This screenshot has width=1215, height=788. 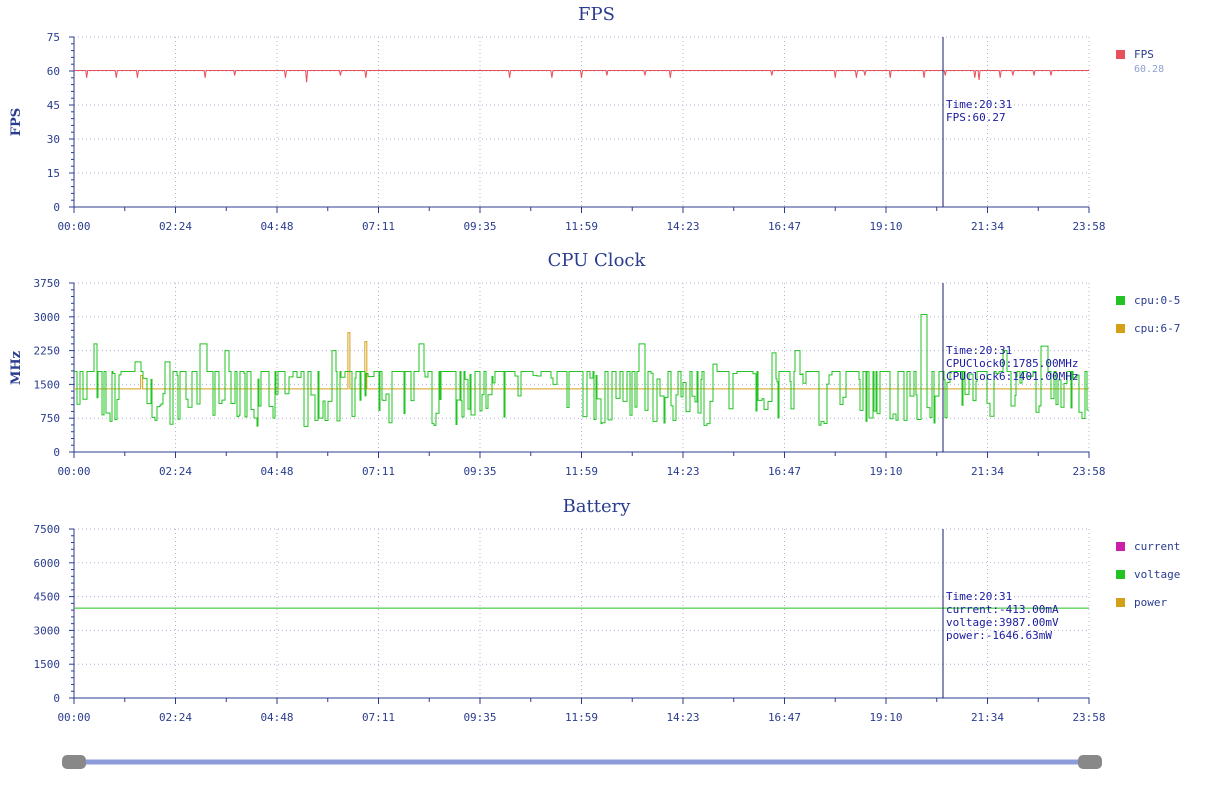 What do you see at coordinates (50, 418) in the screenshot?
I see `y-tick-label: 750` at bounding box center [50, 418].